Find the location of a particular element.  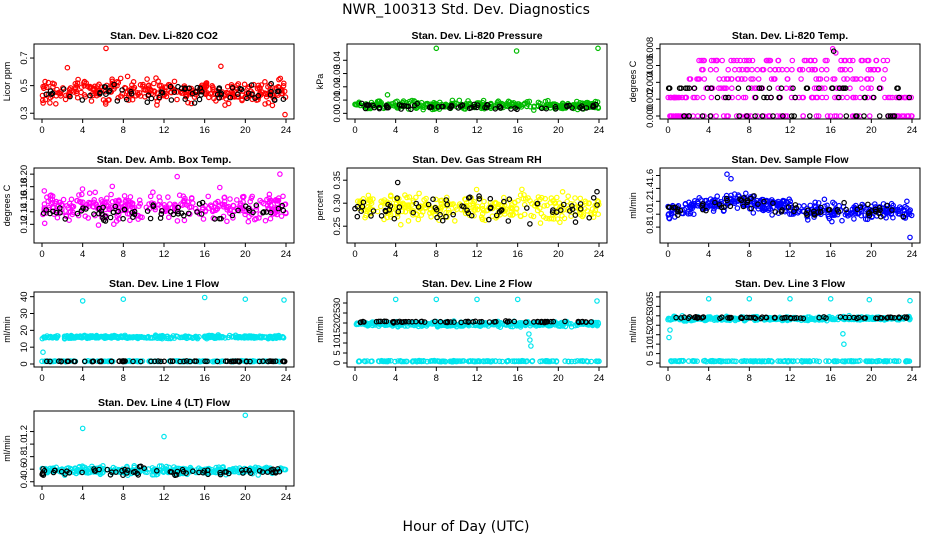

panel-2-xtick-label: 16 is located at coordinates (517, 130).